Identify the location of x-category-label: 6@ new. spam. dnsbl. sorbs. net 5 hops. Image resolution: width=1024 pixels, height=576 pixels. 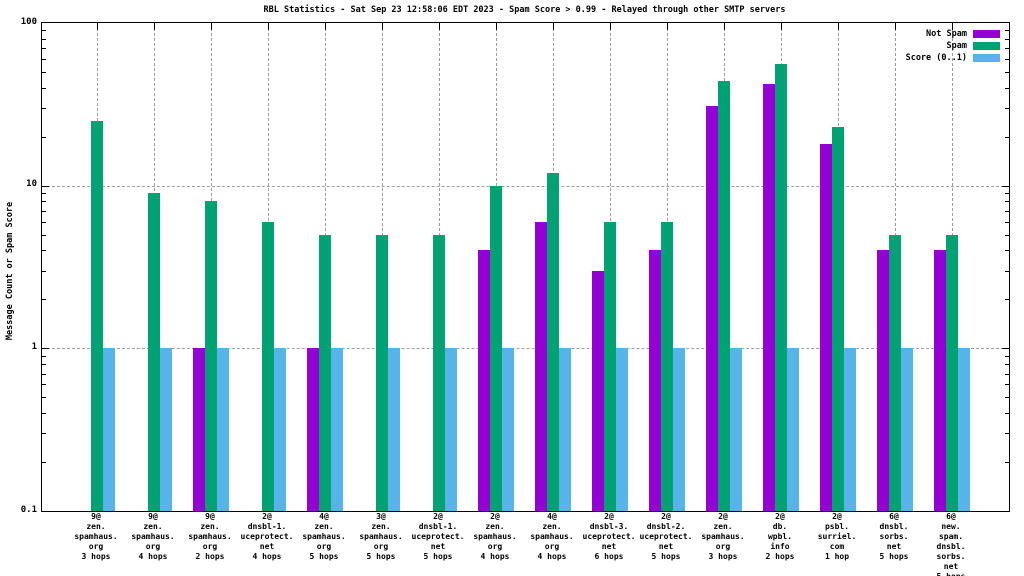
(951, 544).